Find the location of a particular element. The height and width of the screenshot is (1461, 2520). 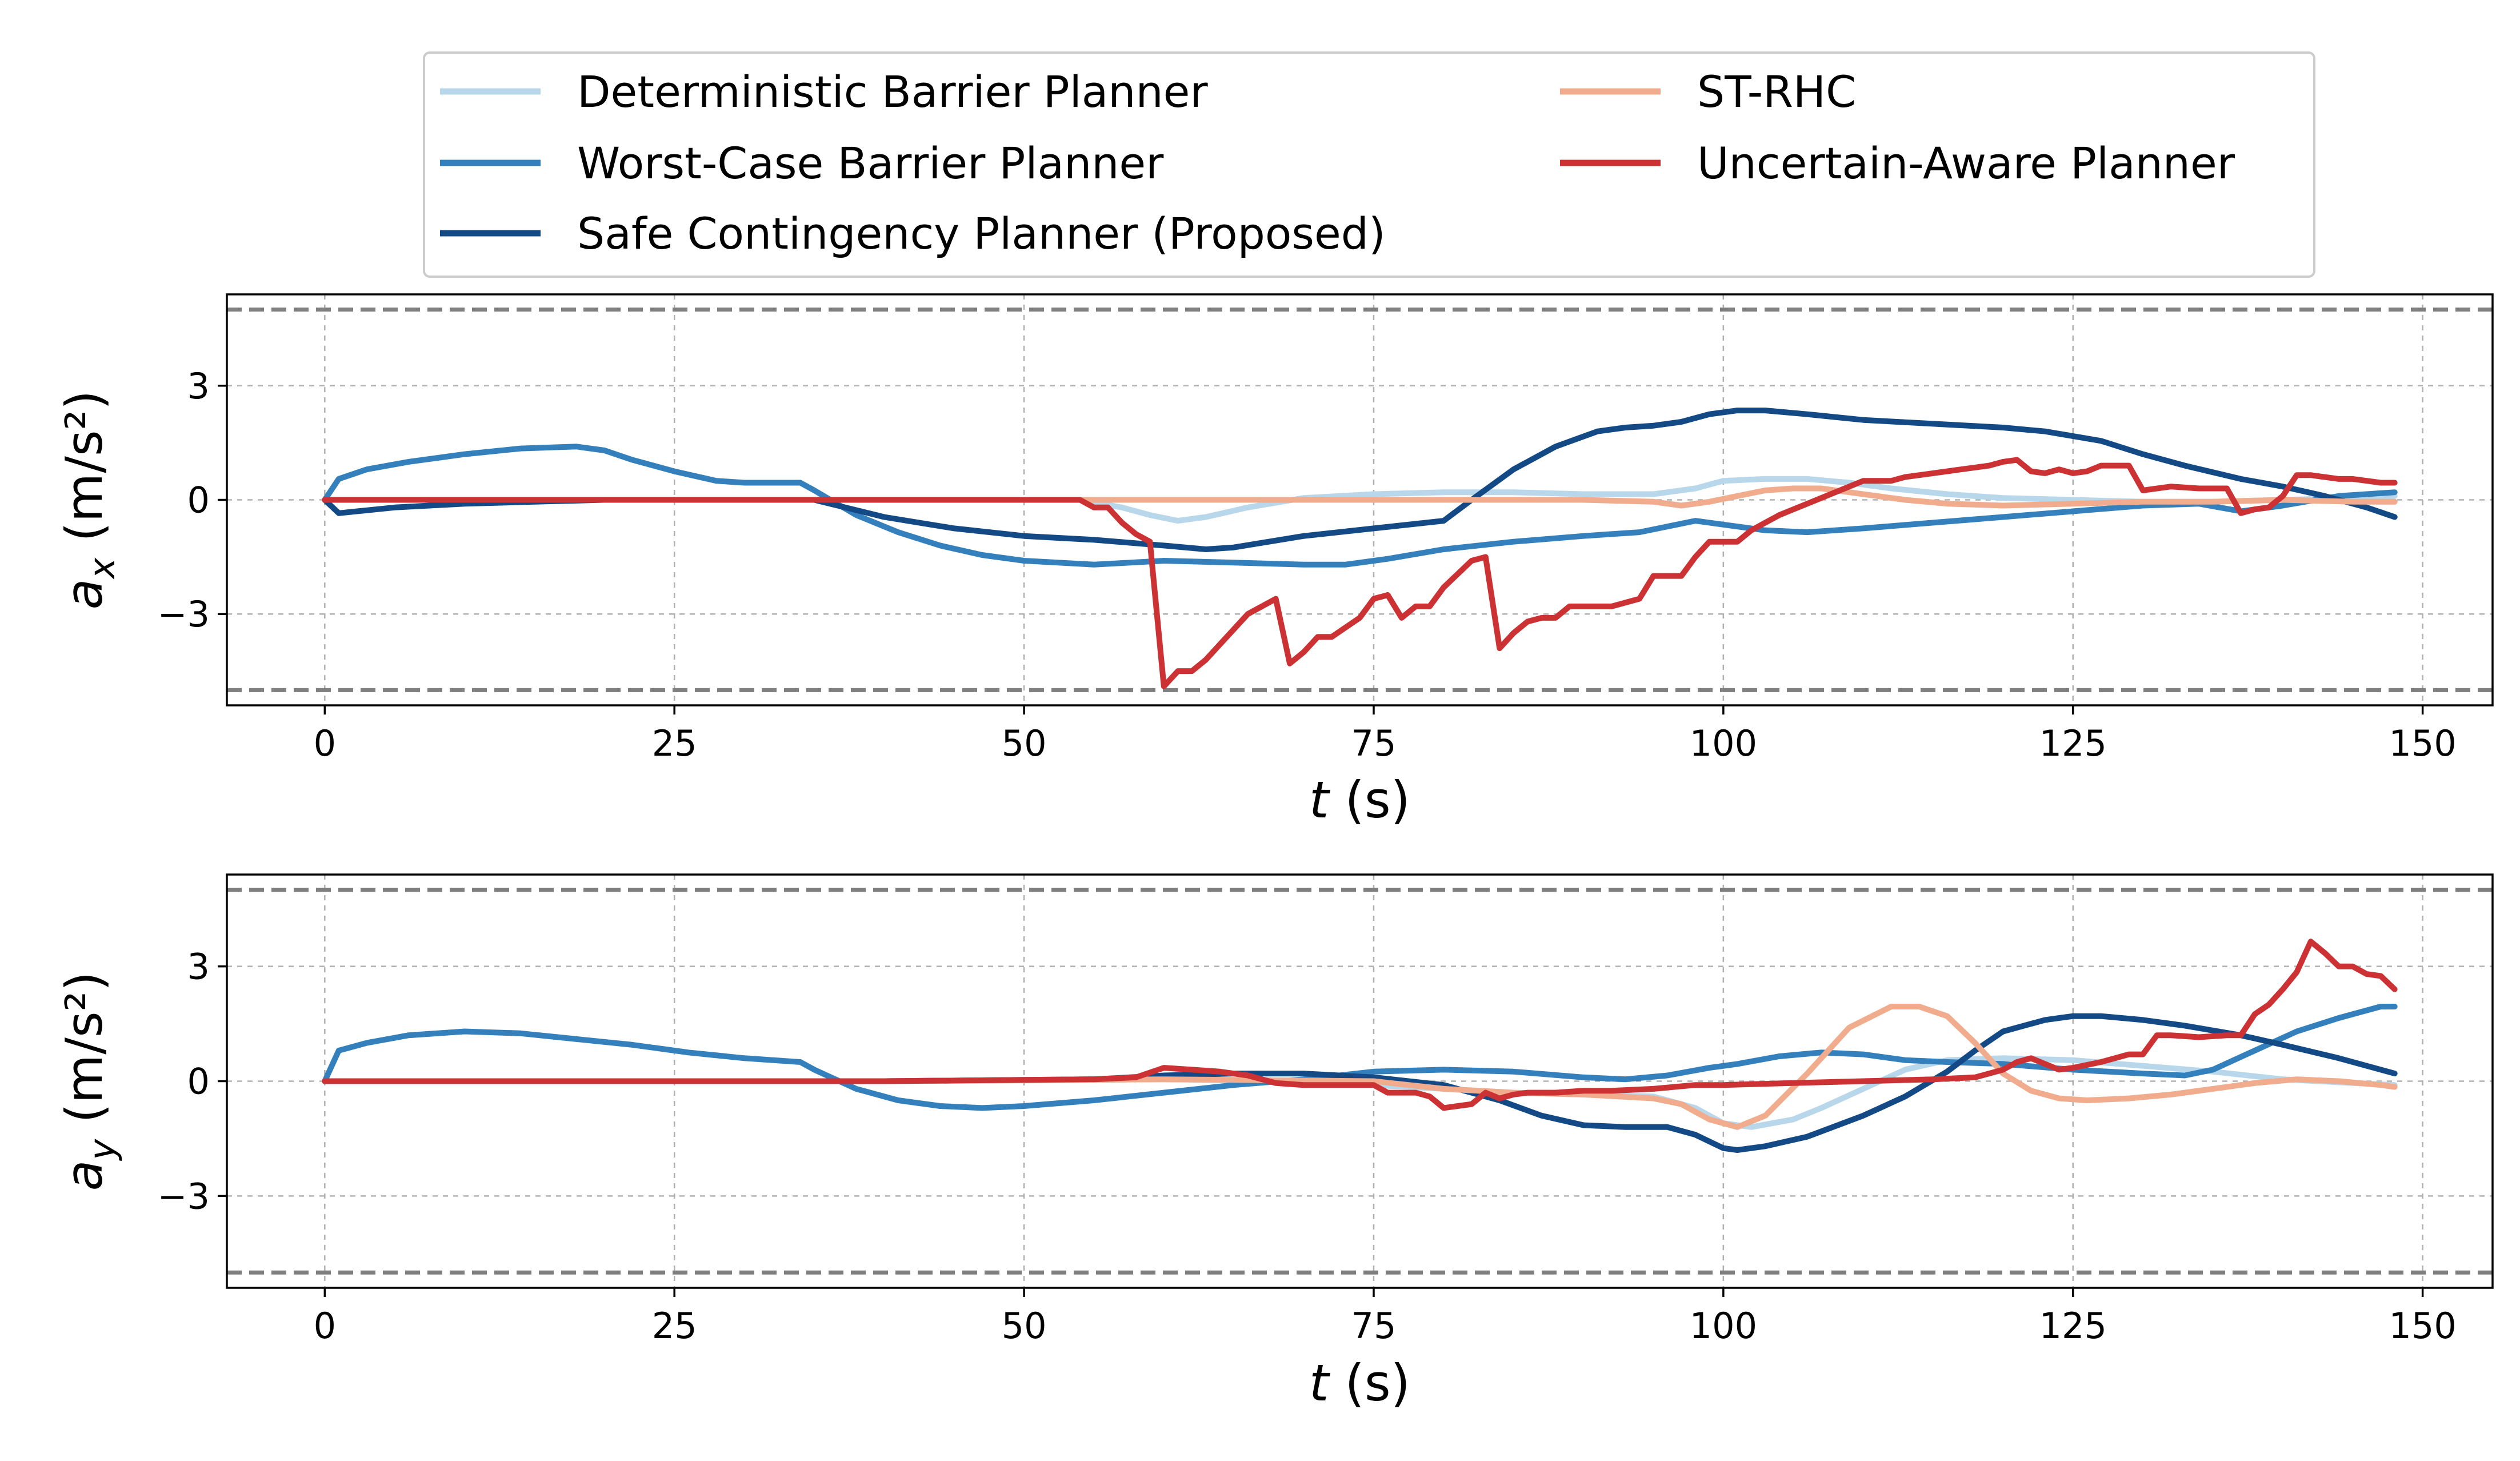

ay-xlabel: t (s) is located at coordinates (1359, 1383).